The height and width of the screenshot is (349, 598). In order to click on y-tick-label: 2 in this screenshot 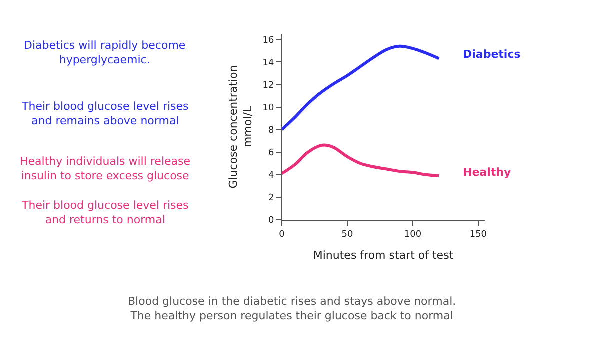, I will do `click(271, 199)`.